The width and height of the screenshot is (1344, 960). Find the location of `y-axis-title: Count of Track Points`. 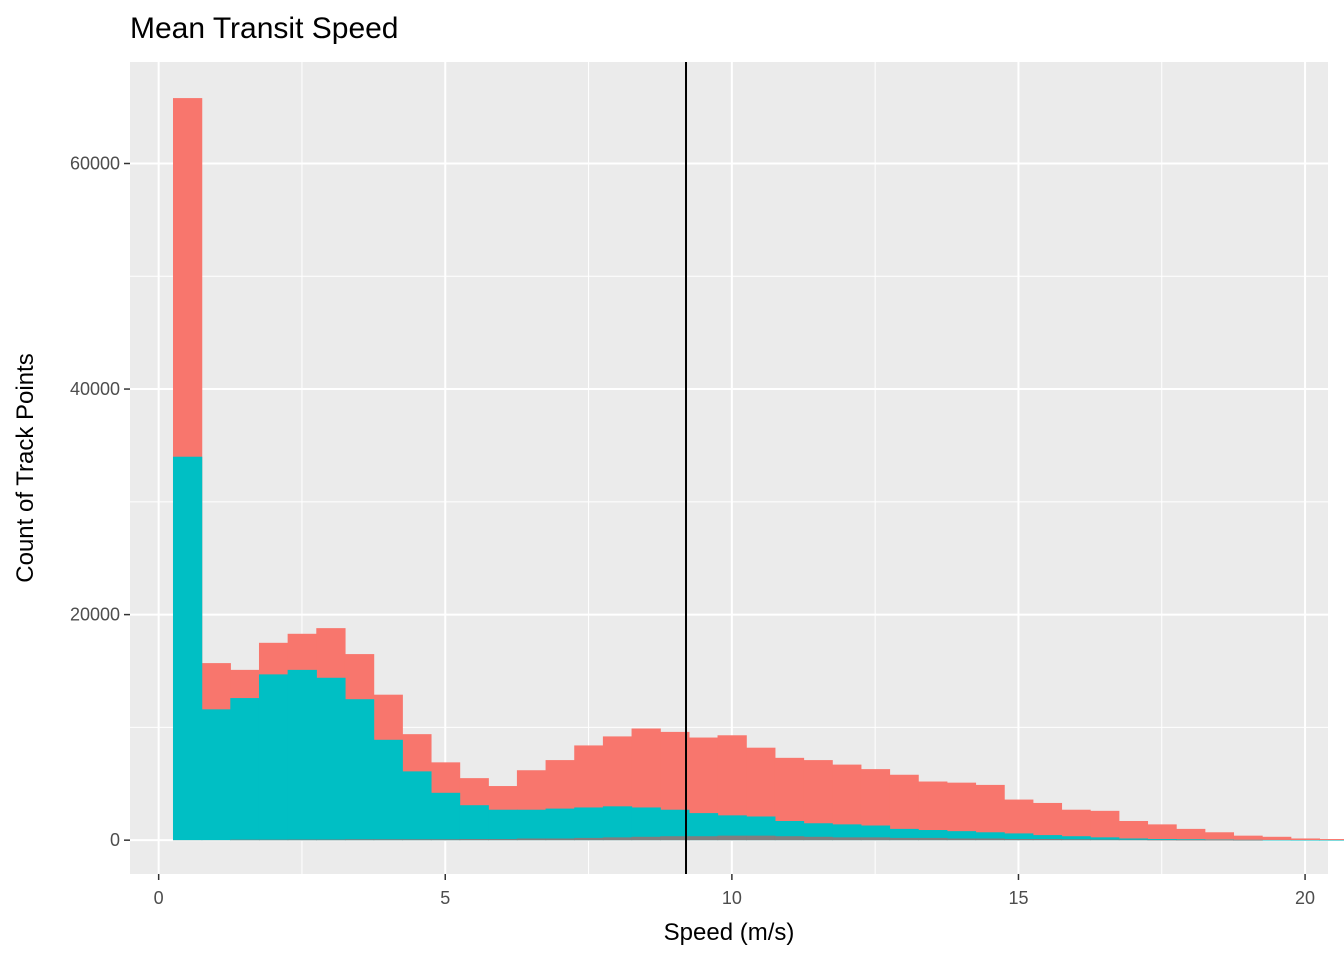

y-axis-title: Count of Track Points is located at coordinates (25, 467).